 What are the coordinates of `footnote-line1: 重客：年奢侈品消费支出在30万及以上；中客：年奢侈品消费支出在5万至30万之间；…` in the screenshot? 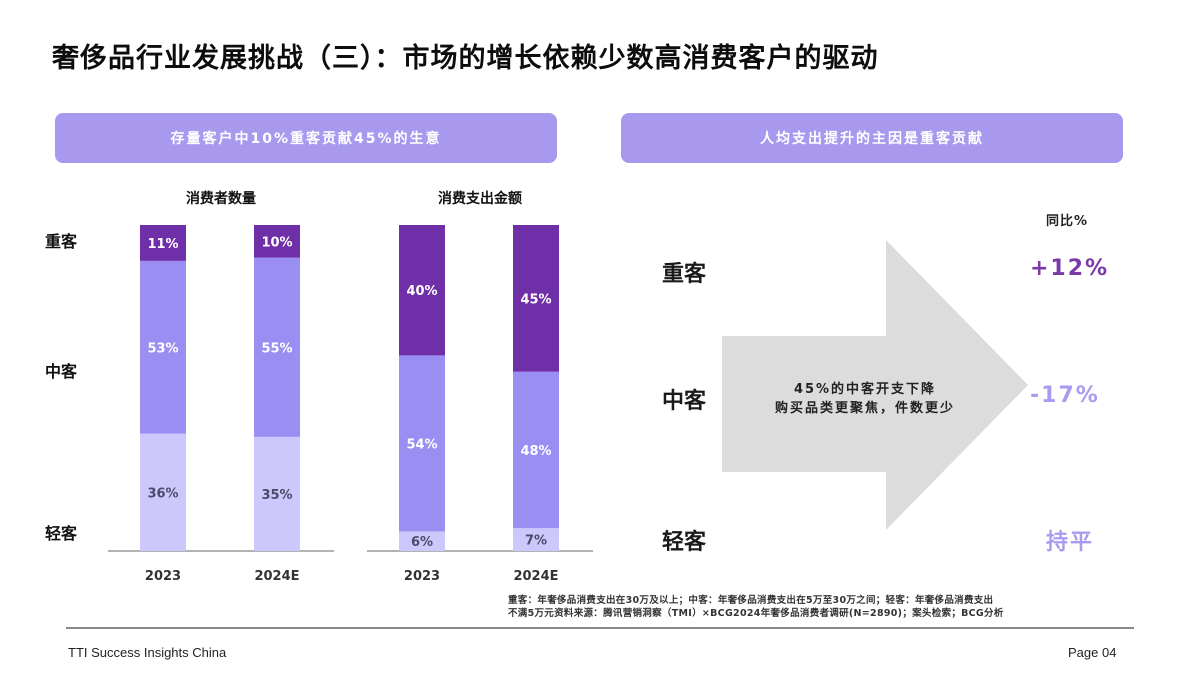 It's located at (751, 600).